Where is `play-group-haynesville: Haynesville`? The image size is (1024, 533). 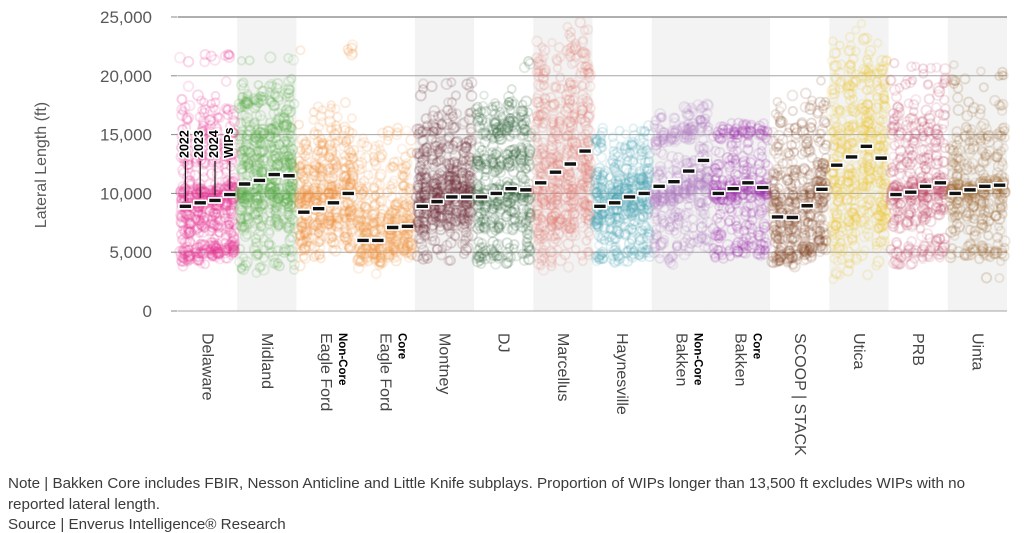 play-group-haynesville: Haynesville is located at coordinates (622, 267).